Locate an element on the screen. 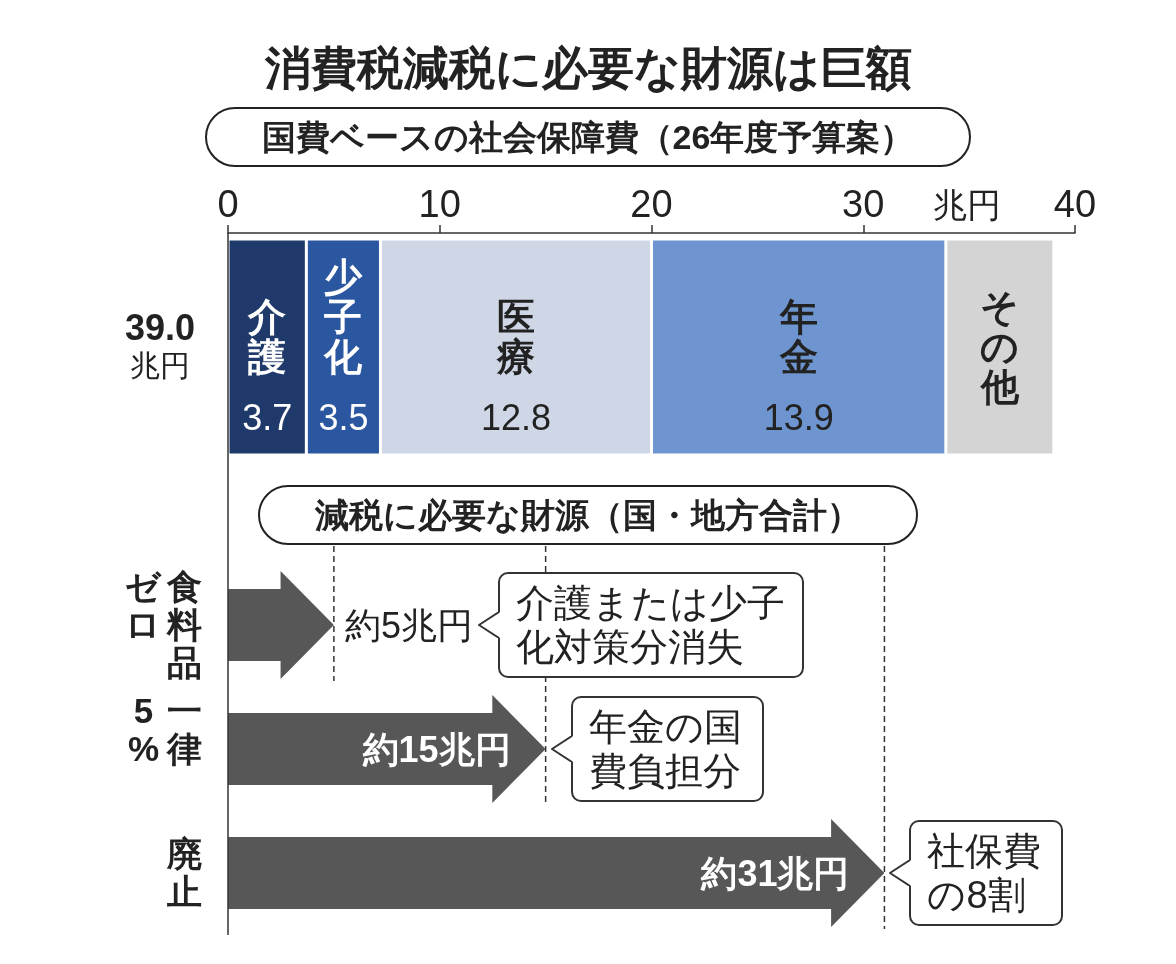  data-label: 13.9 is located at coordinates (798, 417).